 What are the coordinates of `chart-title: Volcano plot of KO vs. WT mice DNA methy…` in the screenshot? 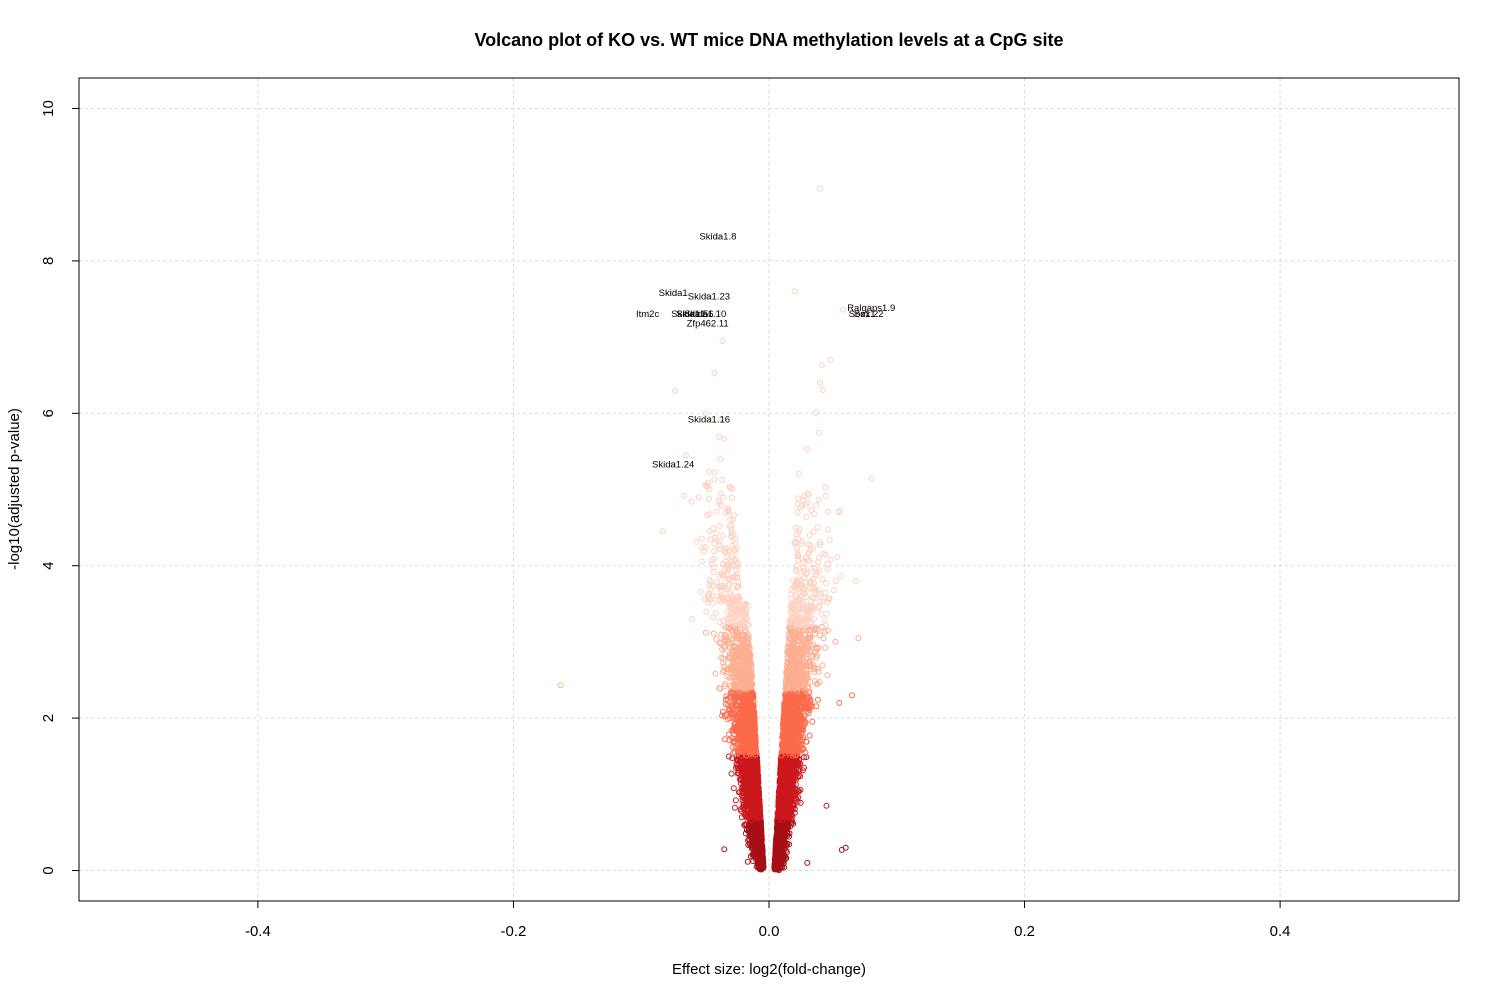 It's located at (768, 40).